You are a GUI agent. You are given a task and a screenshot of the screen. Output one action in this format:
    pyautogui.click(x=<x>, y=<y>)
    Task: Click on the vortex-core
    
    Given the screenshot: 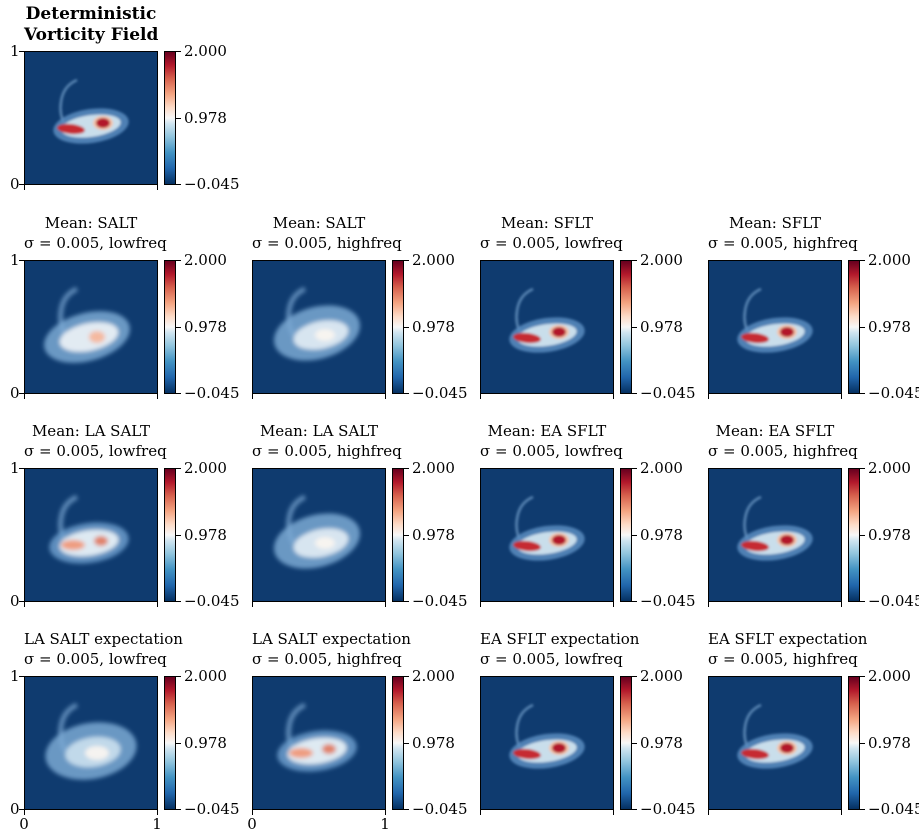 What is the action you would take?
    pyautogui.click(x=325, y=335)
    